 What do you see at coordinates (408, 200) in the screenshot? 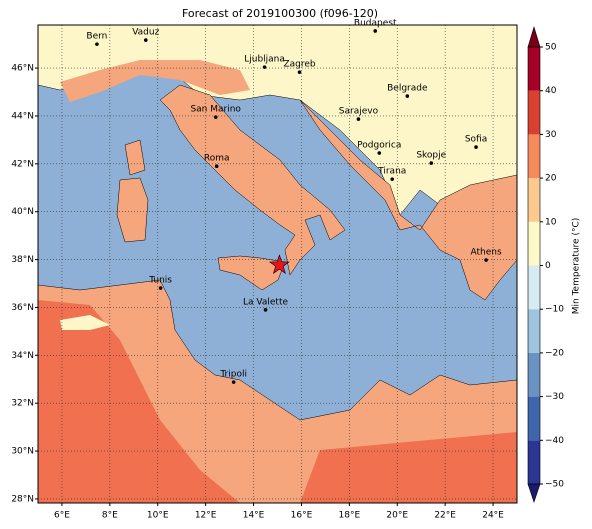
I see `balkans` at bounding box center [408, 200].